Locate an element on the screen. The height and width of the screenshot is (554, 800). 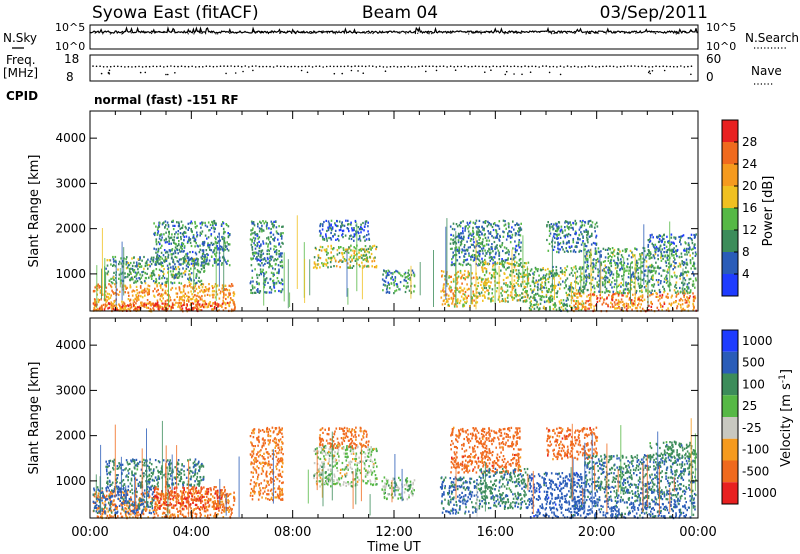
cpid-label: CPID is located at coordinates (22, 96).